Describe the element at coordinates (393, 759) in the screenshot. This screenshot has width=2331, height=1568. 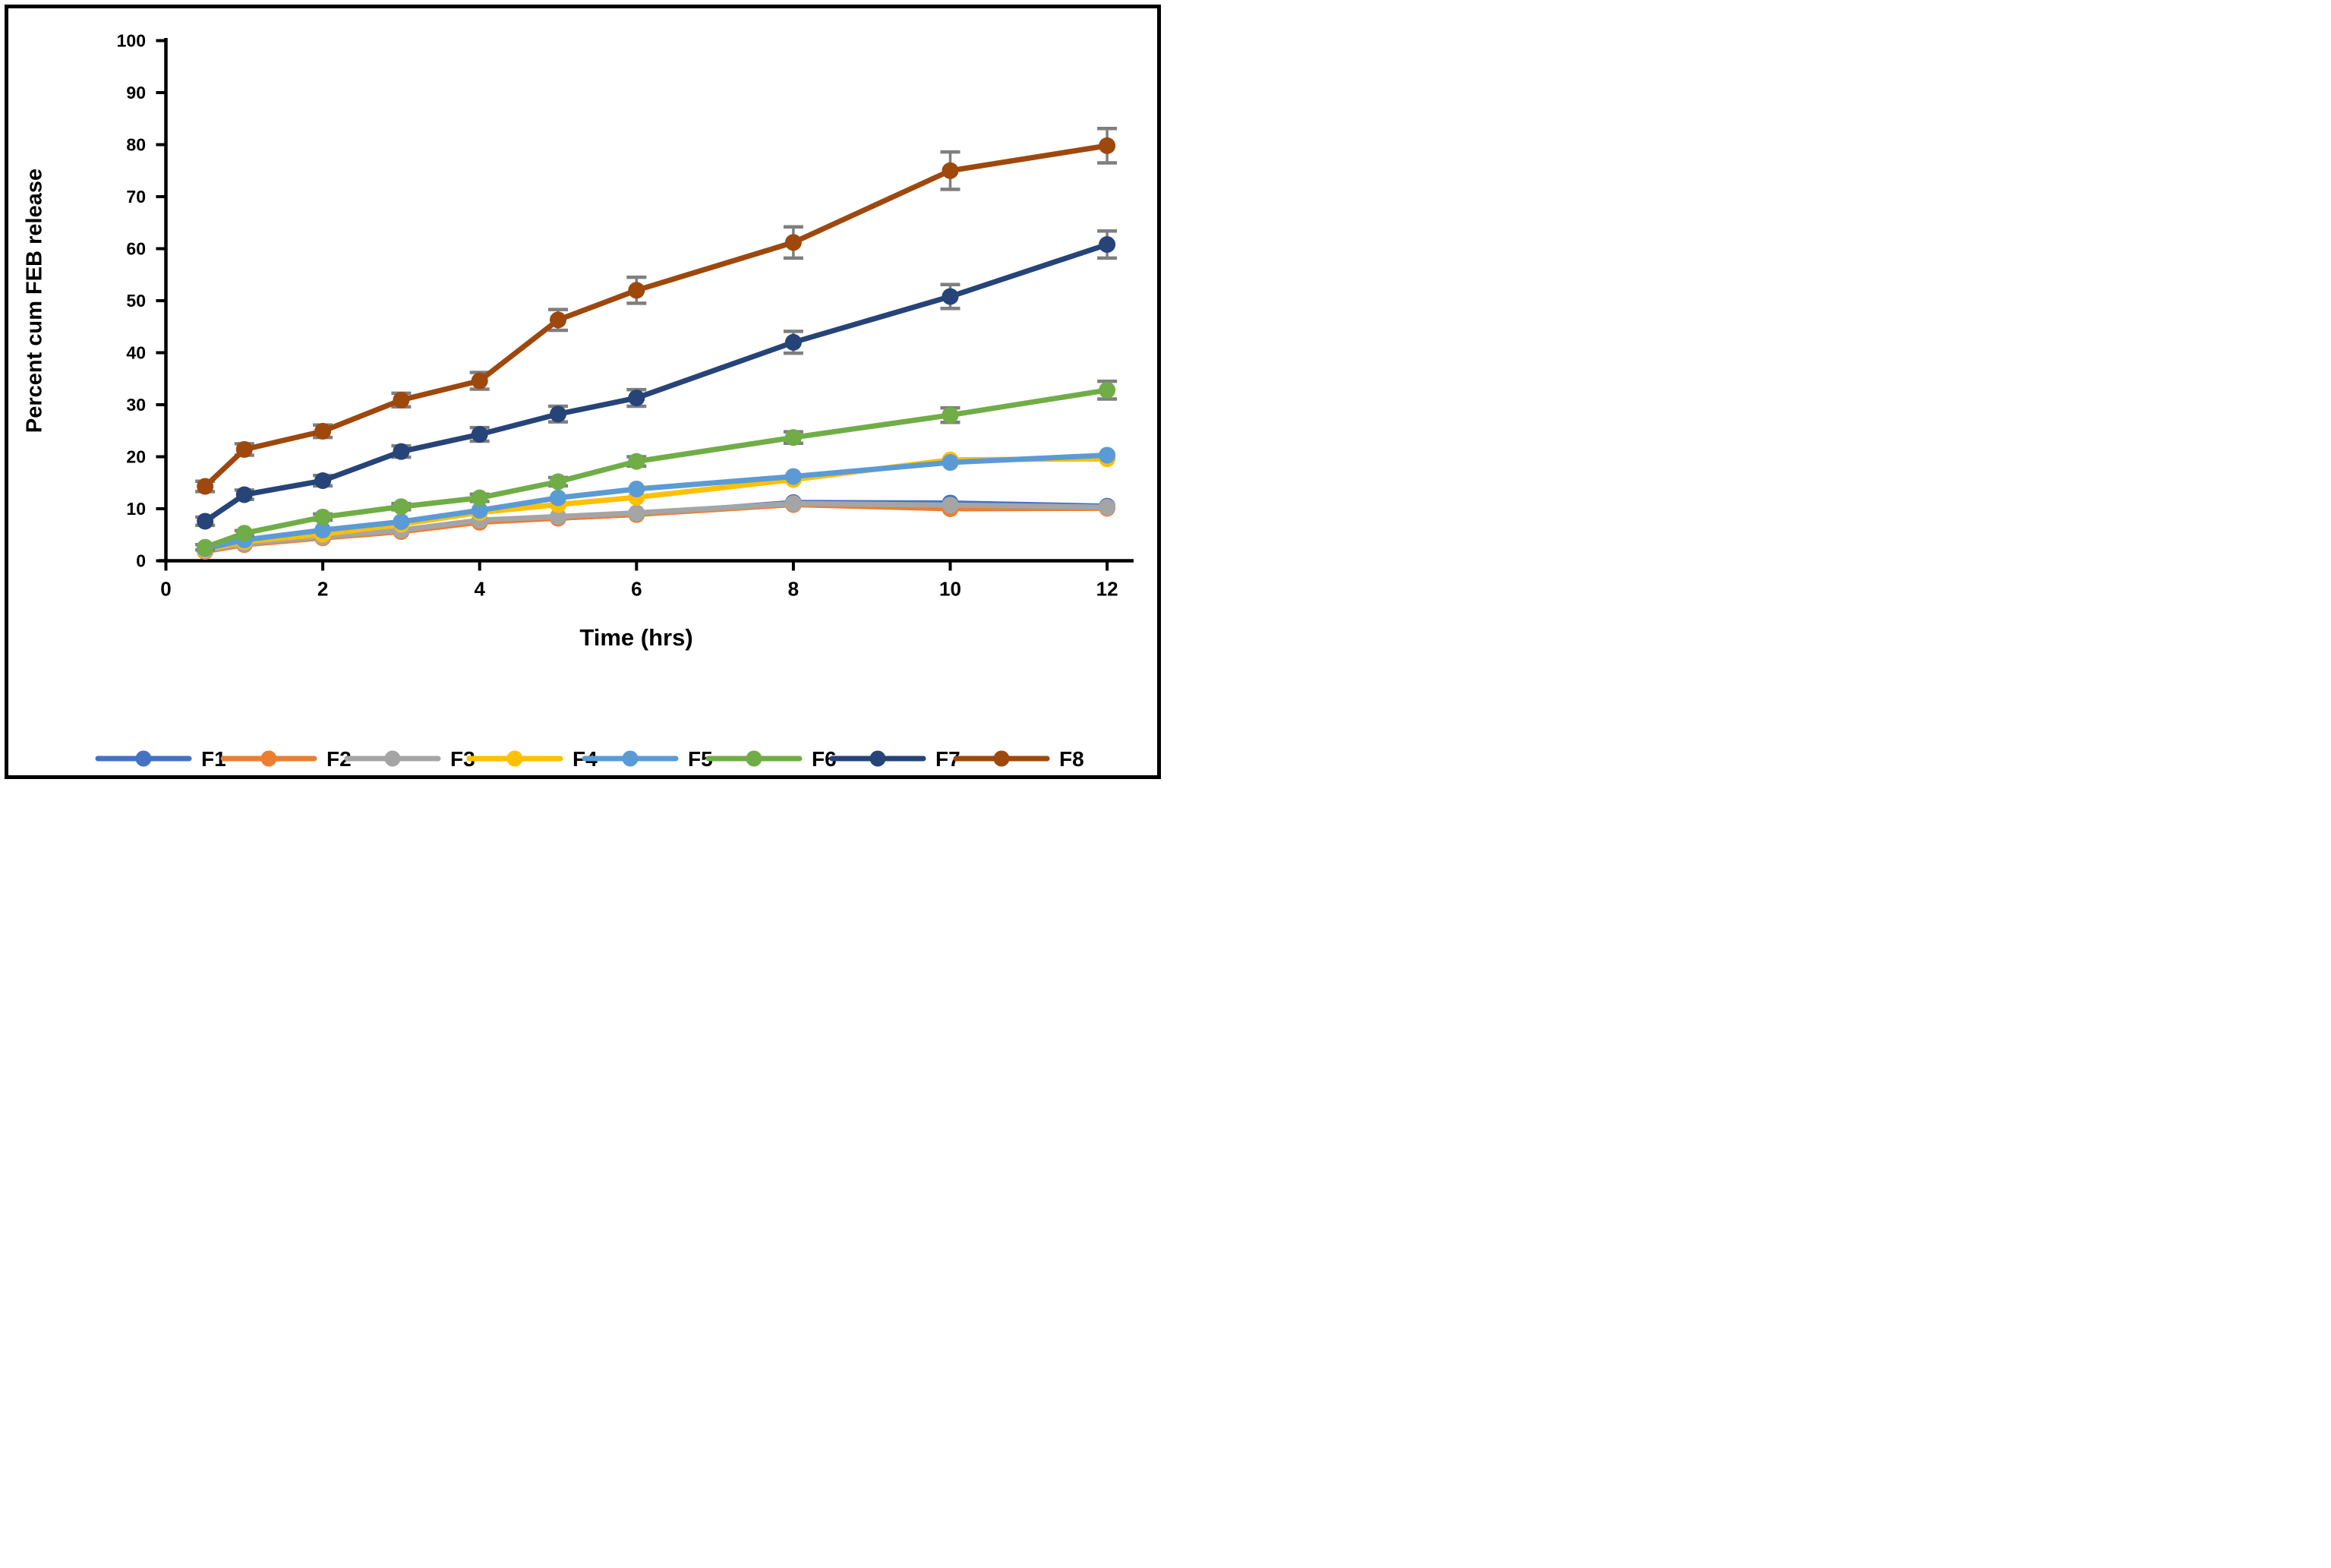
I see `legend-marker-f3` at that location.